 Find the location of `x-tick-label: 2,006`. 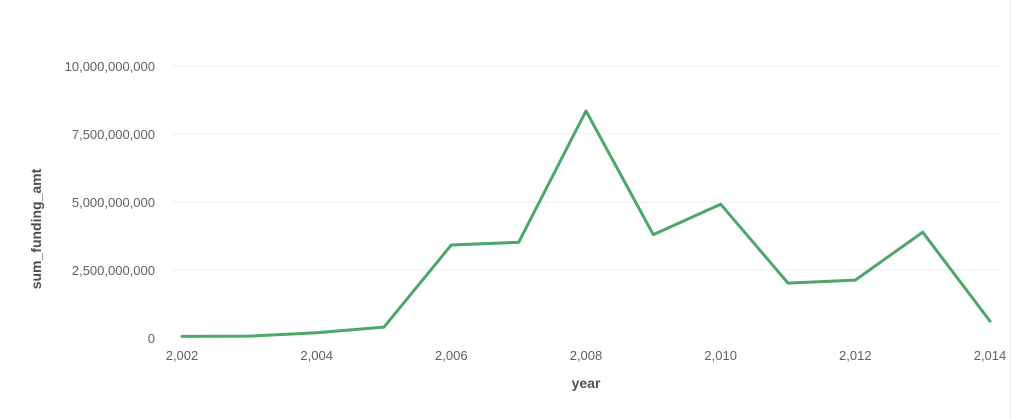

x-tick-label: 2,006 is located at coordinates (451, 355).